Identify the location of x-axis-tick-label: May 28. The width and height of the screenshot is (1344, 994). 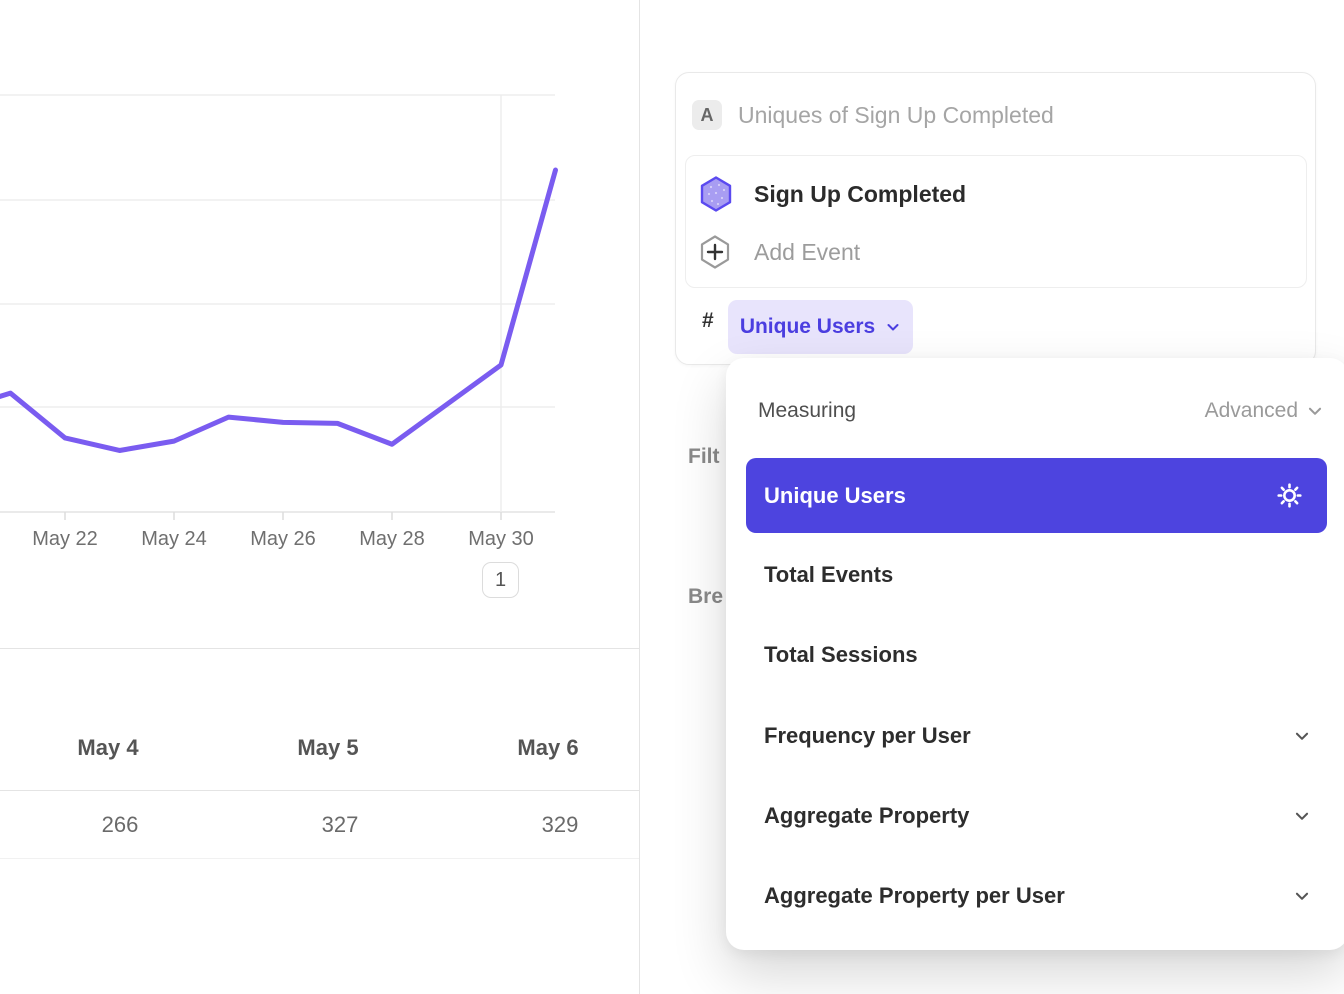
(392, 539).